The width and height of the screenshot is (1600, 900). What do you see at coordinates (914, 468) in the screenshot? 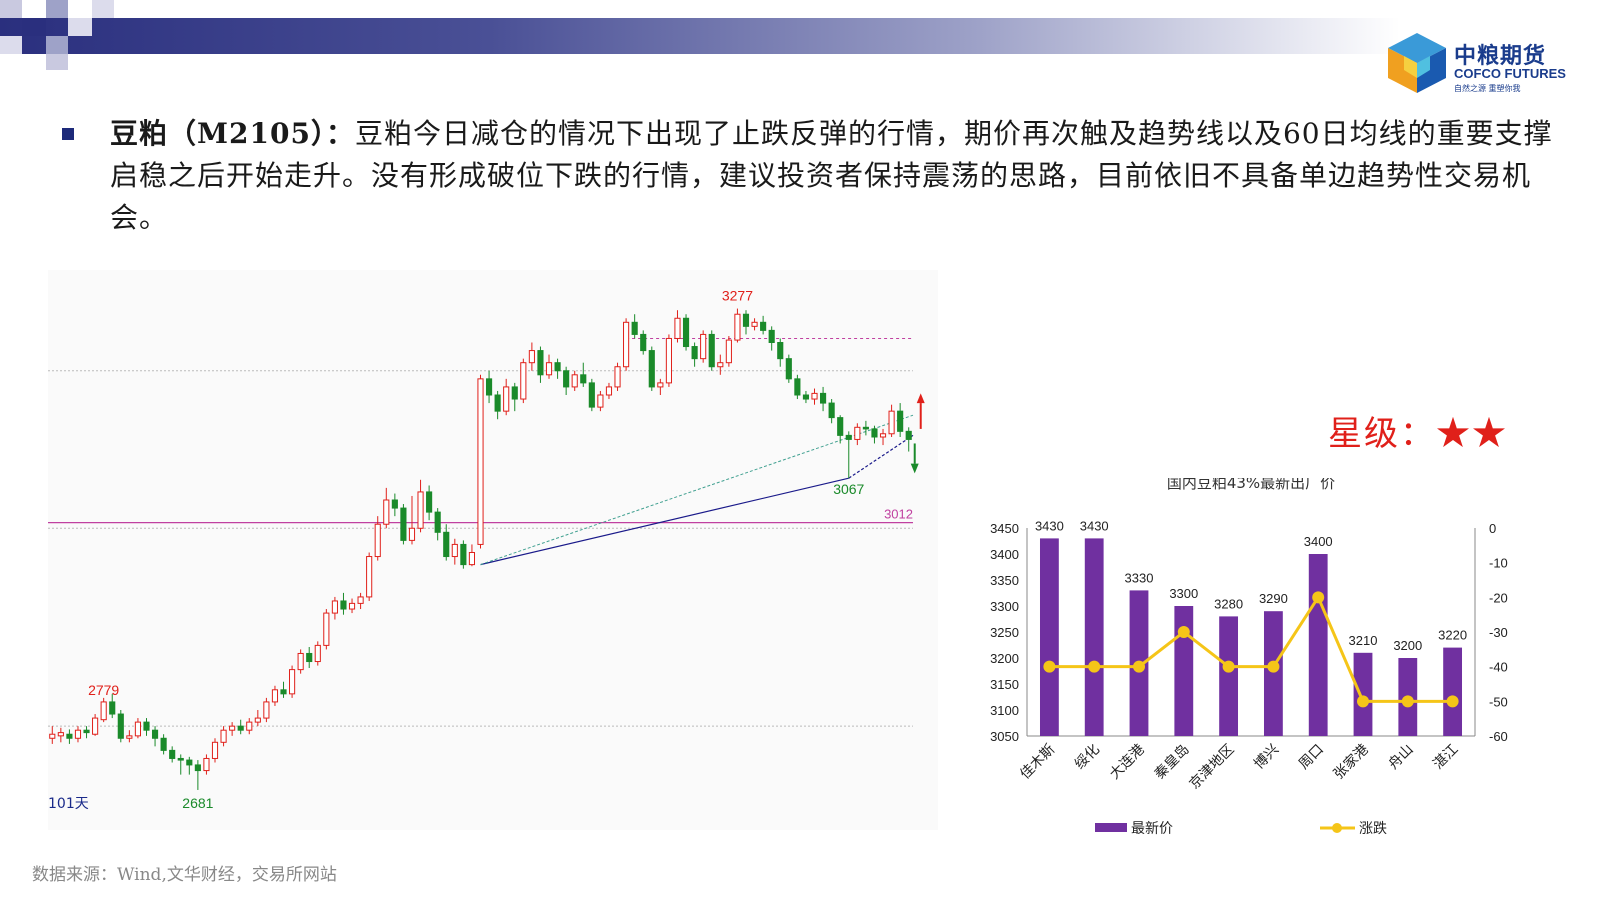
I see `arrow-down-head-icon` at bounding box center [914, 468].